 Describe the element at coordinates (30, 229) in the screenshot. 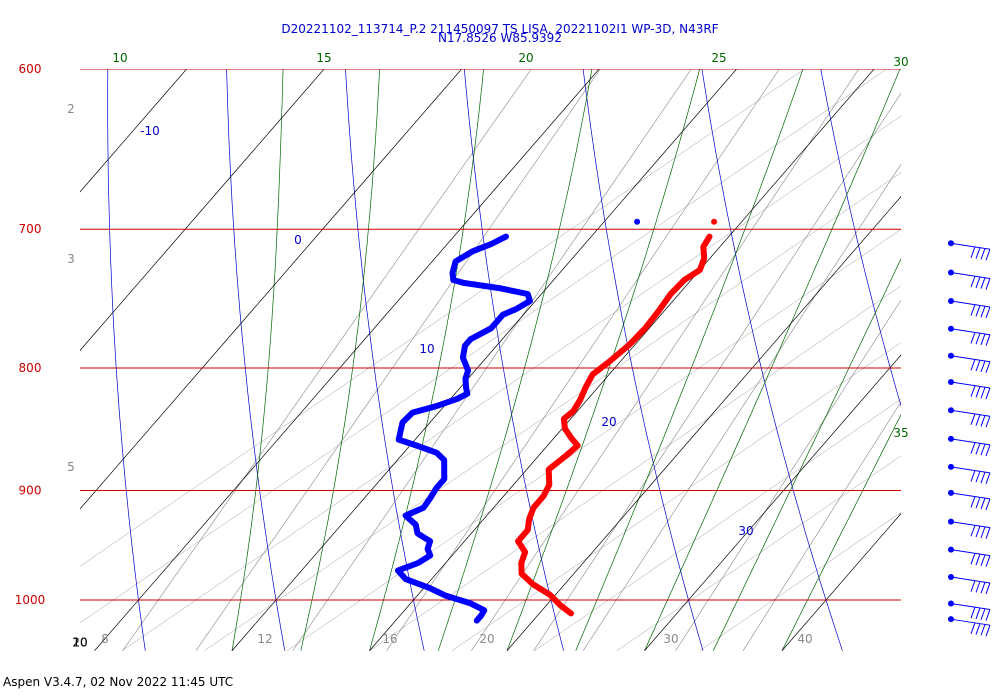

I see `pressure-label-700: 700` at that location.